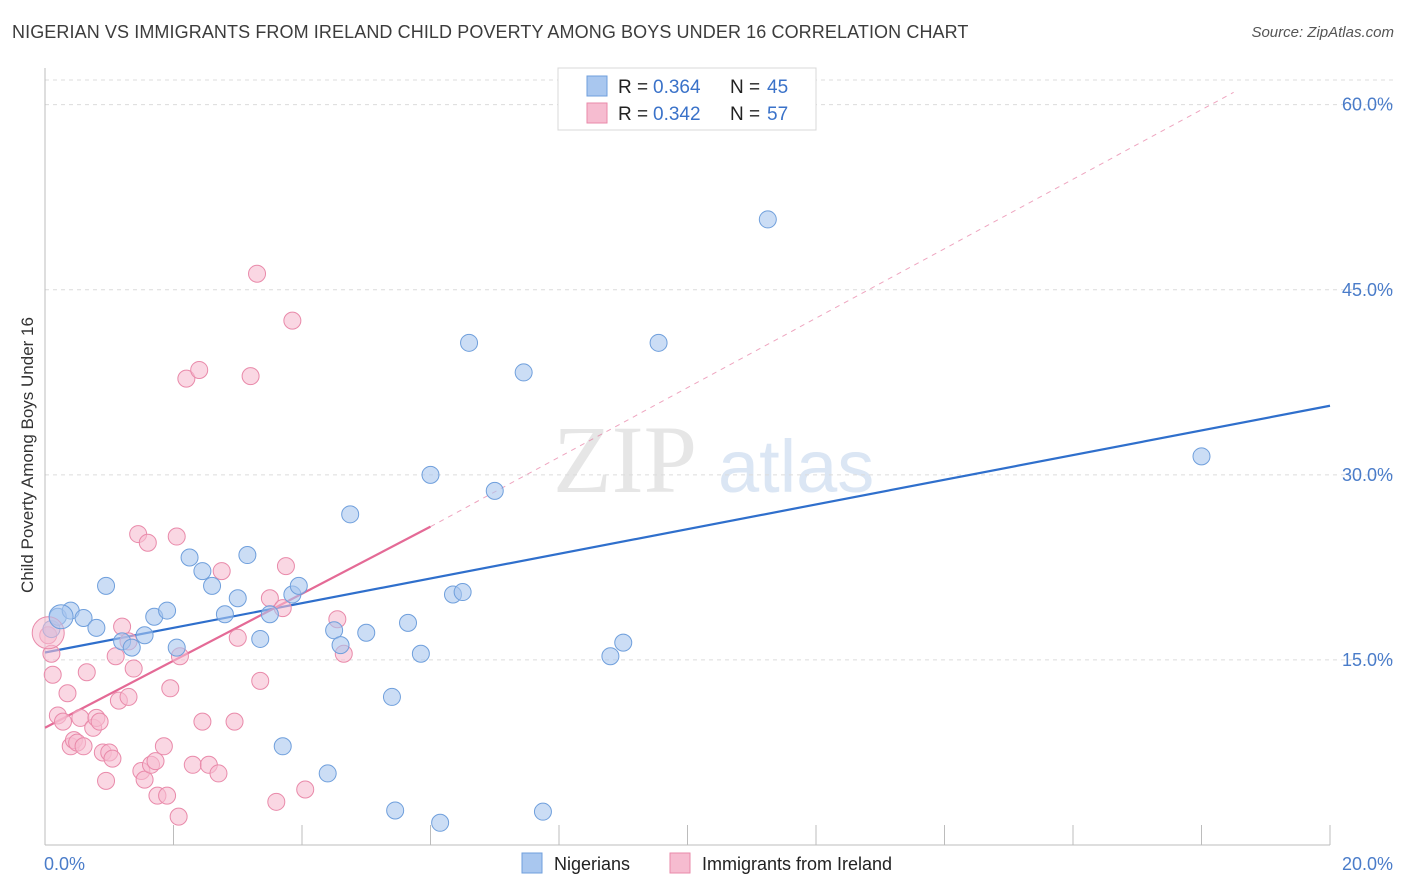  What do you see at coordinates (797, 864) in the screenshot?
I see `bottom-legend-label-ireland: Immigrants from Ireland` at bounding box center [797, 864].